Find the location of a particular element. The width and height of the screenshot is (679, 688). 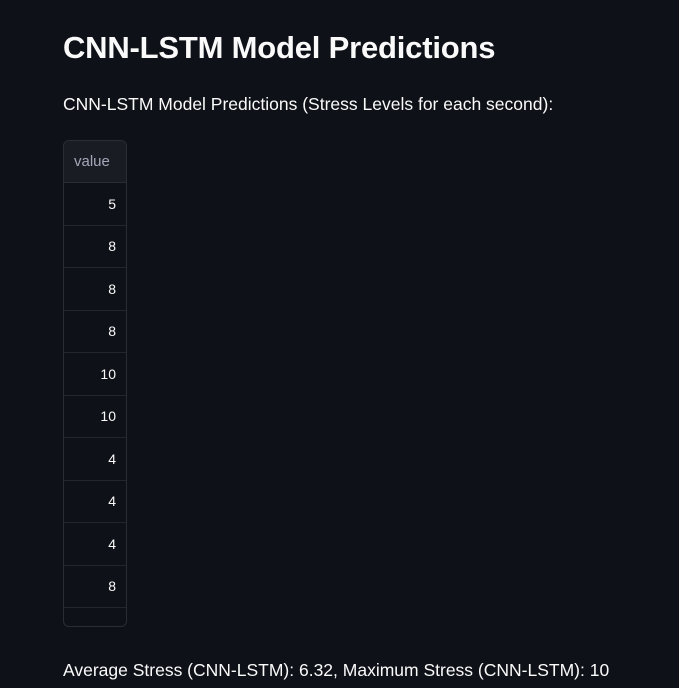

predictions-table: value 5 8 8 8 10 10 4 4 4 8 is located at coordinates (95, 383).